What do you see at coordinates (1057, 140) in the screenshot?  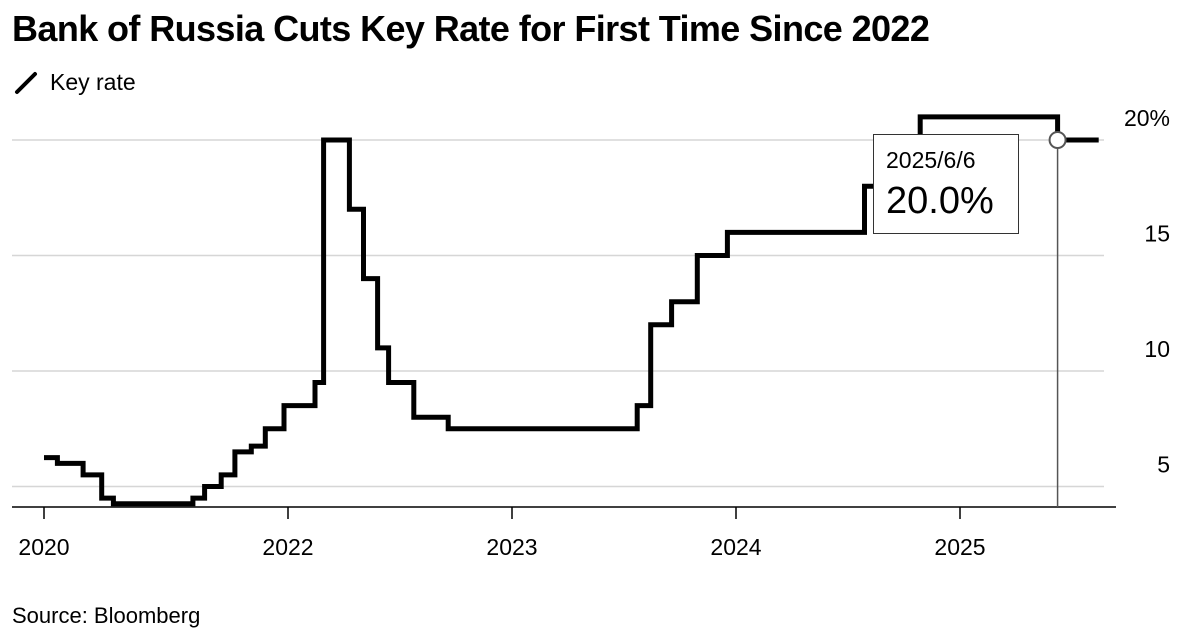 I see `hover-point` at bounding box center [1057, 140].